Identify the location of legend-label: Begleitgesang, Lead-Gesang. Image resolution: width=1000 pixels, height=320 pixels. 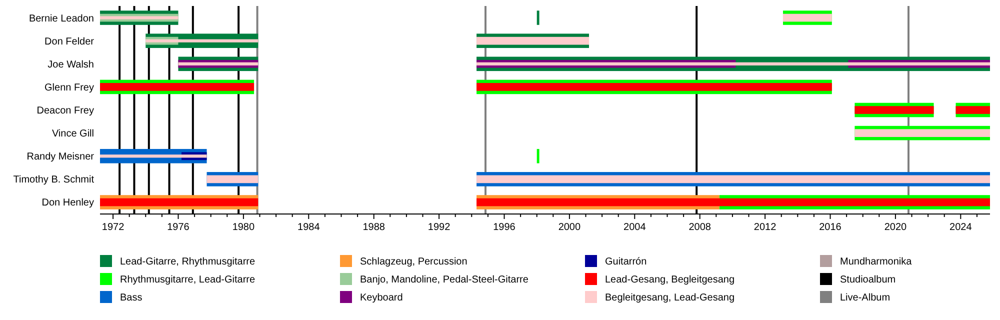
(670, 298).